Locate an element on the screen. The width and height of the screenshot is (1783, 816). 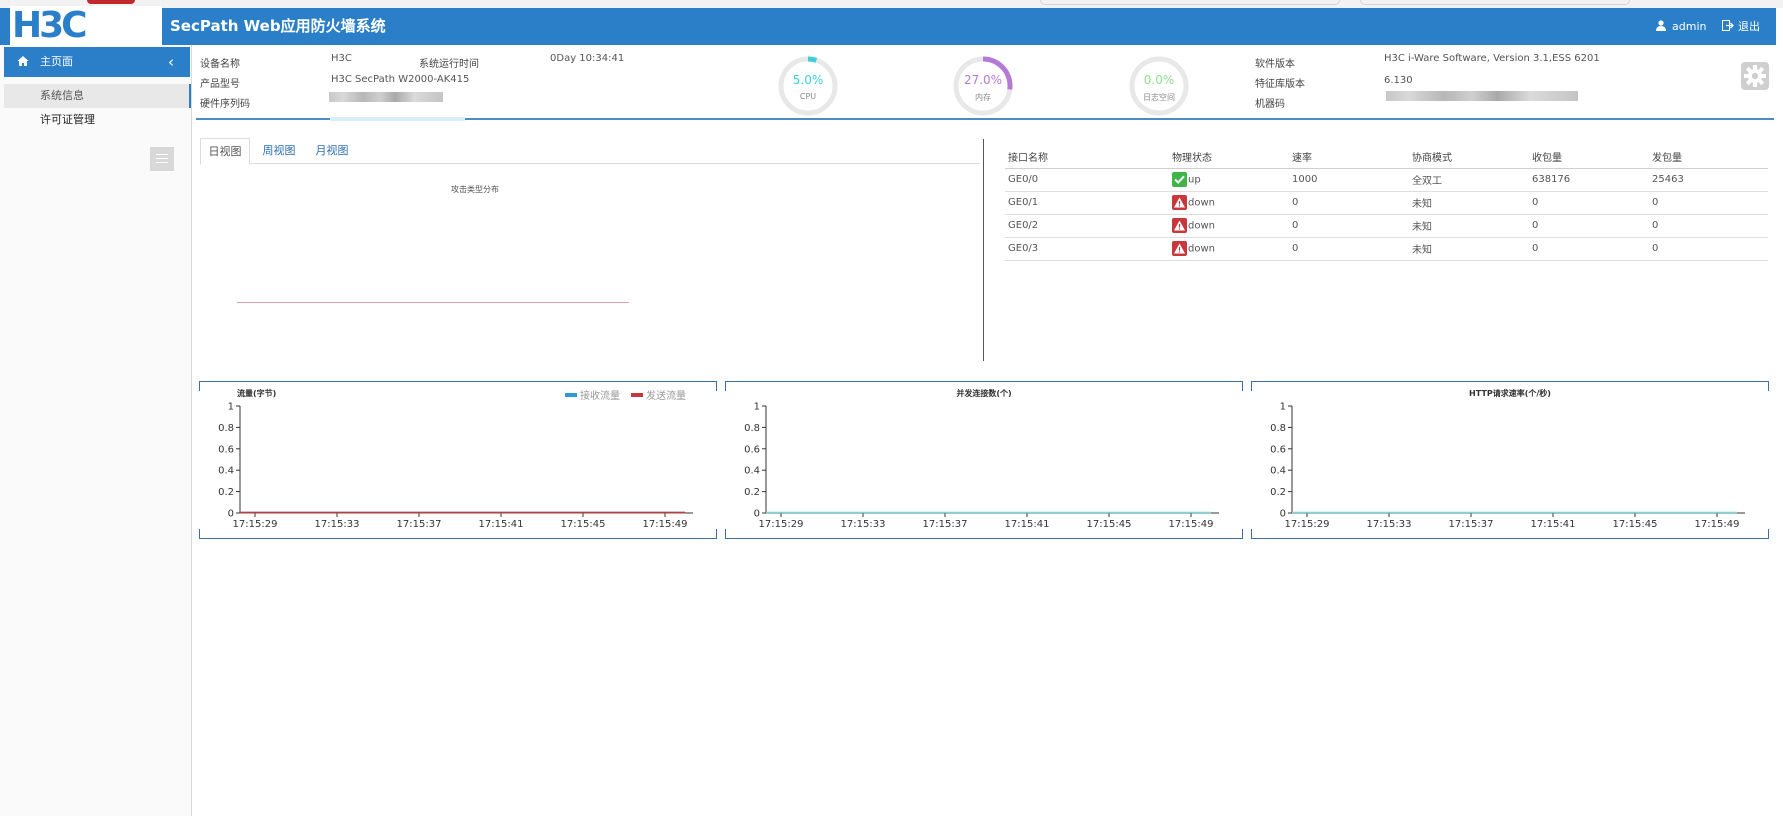
col-physical-status: 物理状态 is located at coordinates (1229, 157).